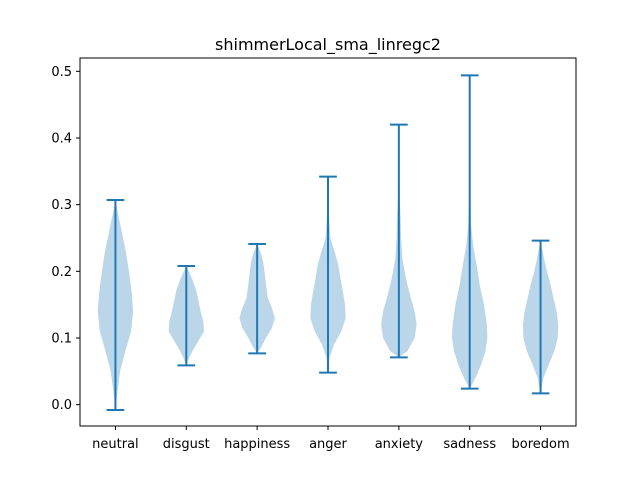 This screenshot has height=480, width=640. What do you see at coordinates (61, 339) in the screenshot?
I see `y-tick-label: 0.1` at bounding box center [61, 339].